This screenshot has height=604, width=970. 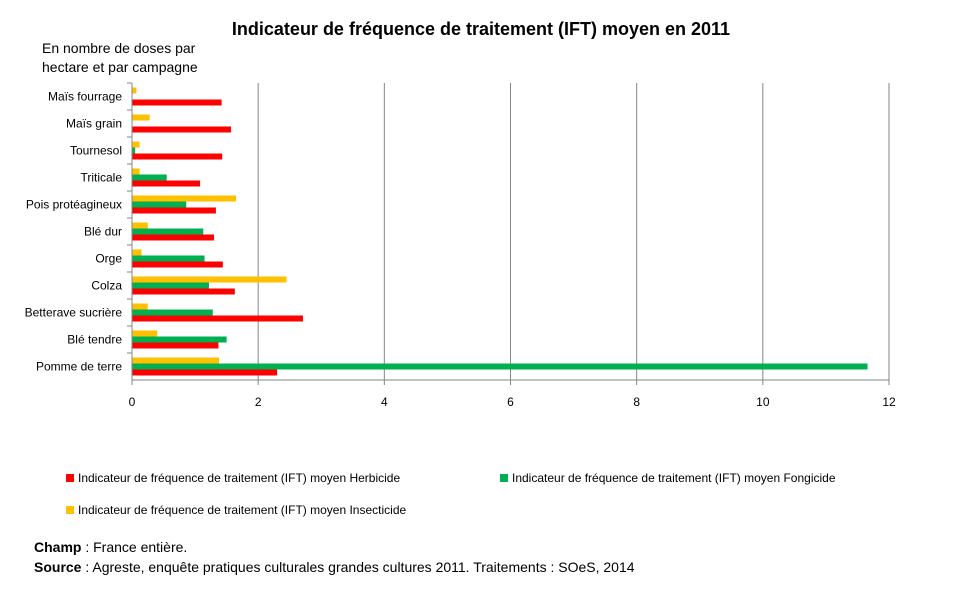 What do you see at coordinates (101, 178) in the screenshot?
I see `category-label: Triticale` at bounding box center [101, 178].